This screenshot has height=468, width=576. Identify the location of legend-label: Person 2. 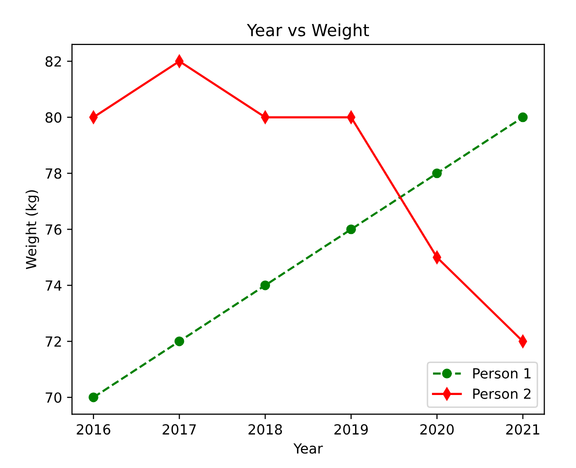
(501, 393).